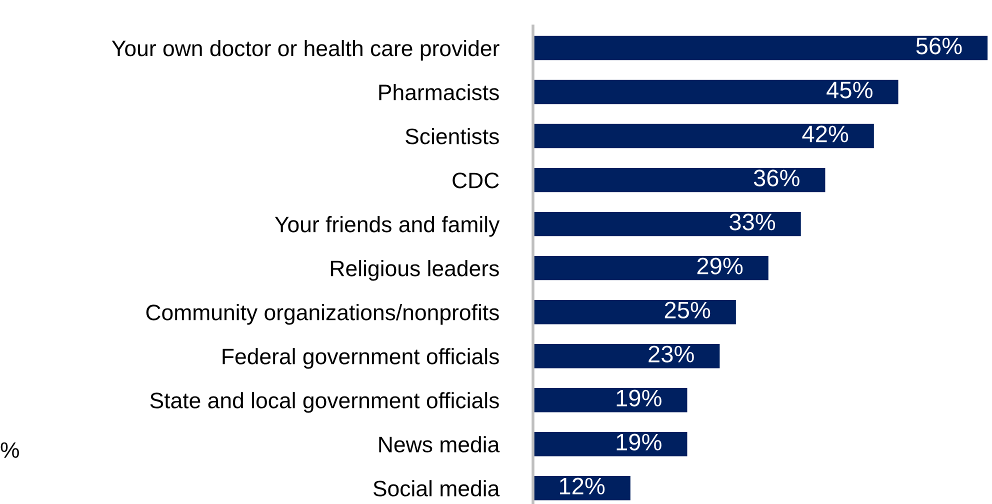  I want to click on data-label: 12%, so click(582, 486).